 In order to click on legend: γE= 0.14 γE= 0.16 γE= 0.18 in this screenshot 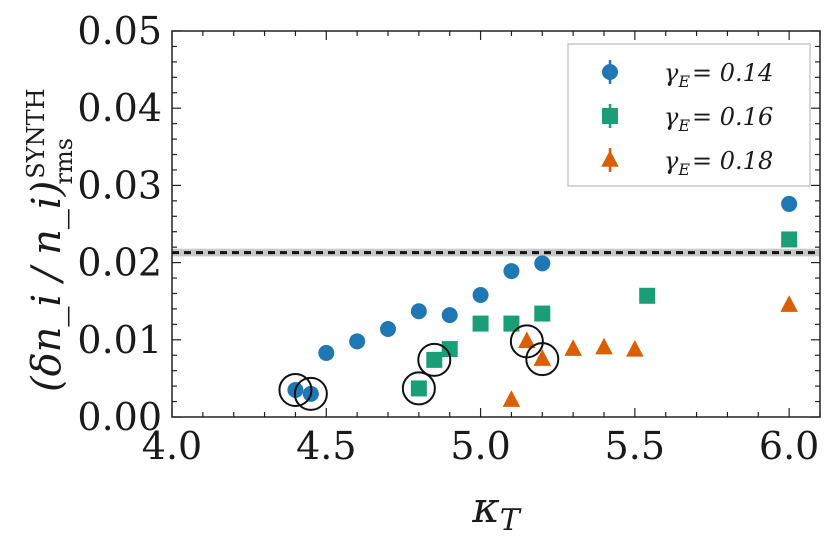, I will do `click(689, 115)`.